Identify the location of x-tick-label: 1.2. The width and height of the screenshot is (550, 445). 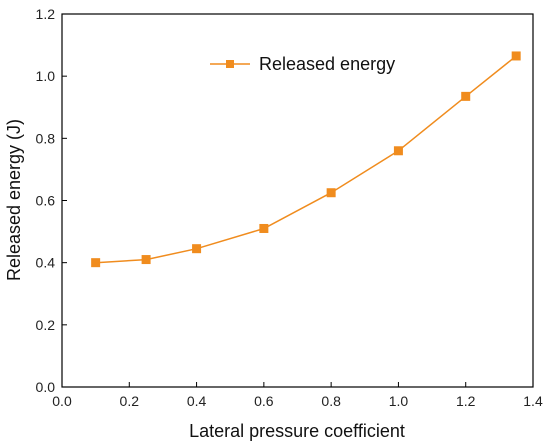
(466, 401).